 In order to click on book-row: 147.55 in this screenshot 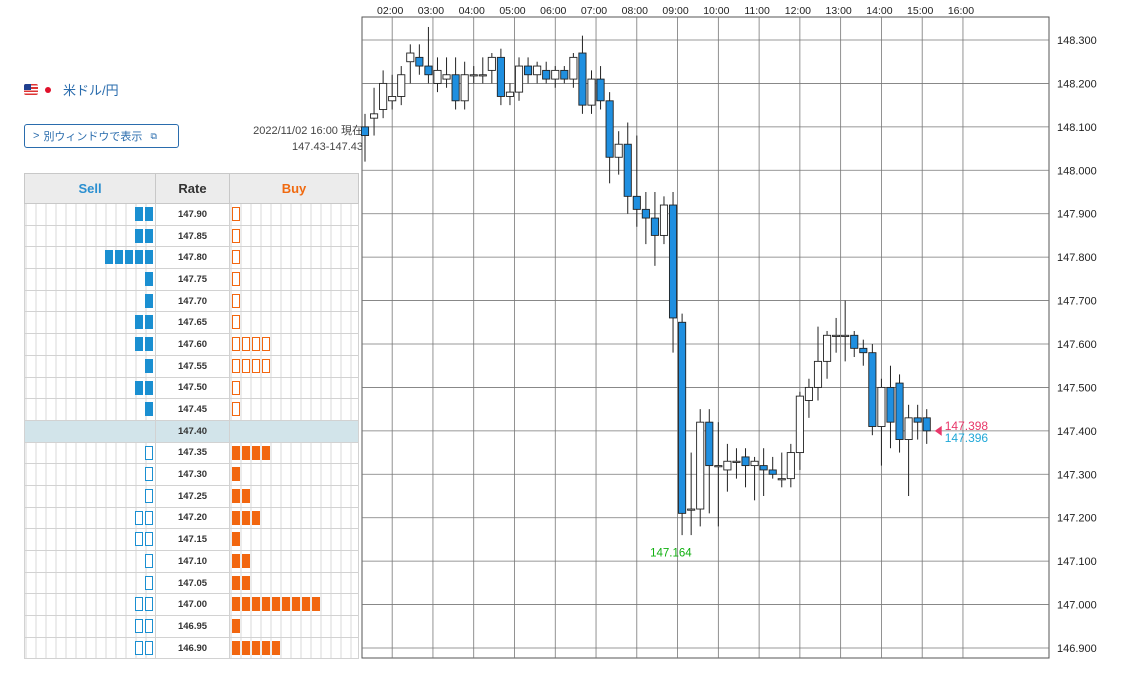, I will do `click(191, 366)`.